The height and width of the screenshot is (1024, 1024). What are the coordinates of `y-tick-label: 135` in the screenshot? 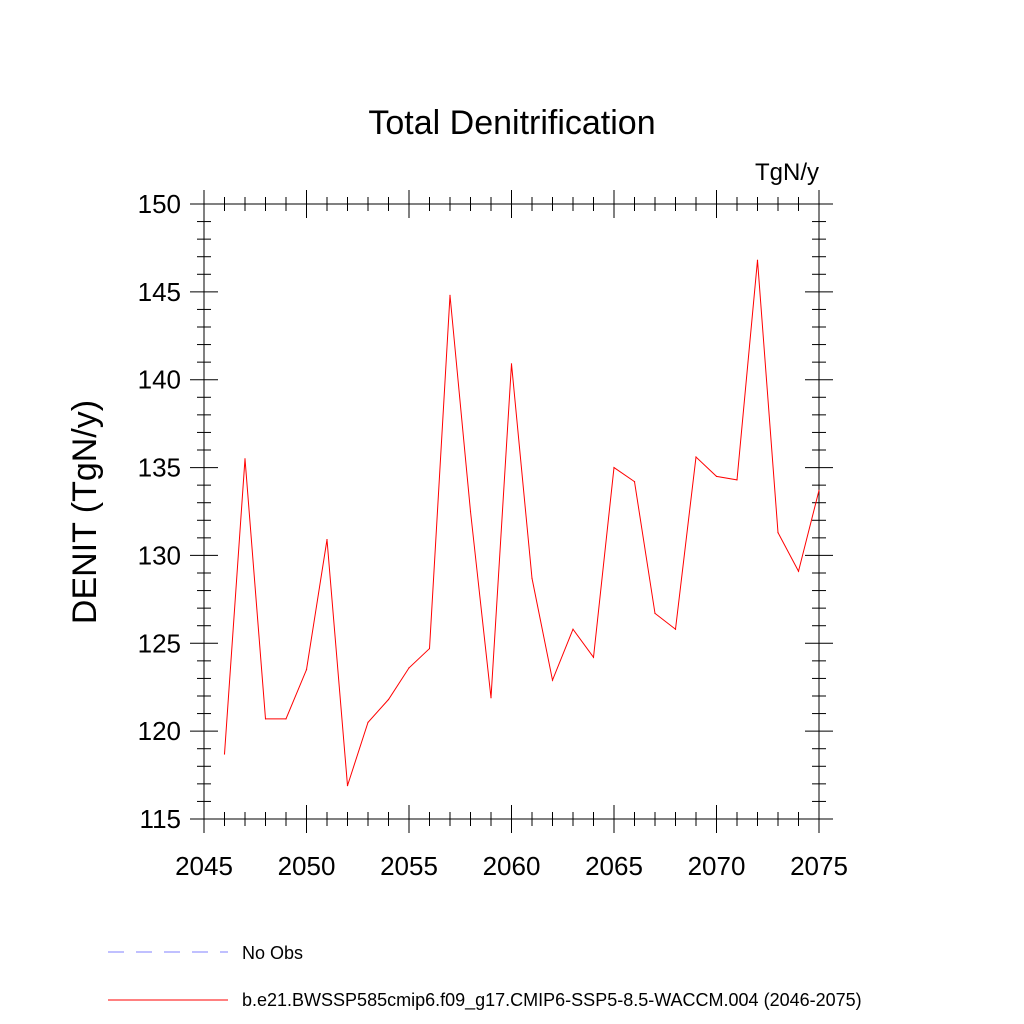 It's located at (159, 468).